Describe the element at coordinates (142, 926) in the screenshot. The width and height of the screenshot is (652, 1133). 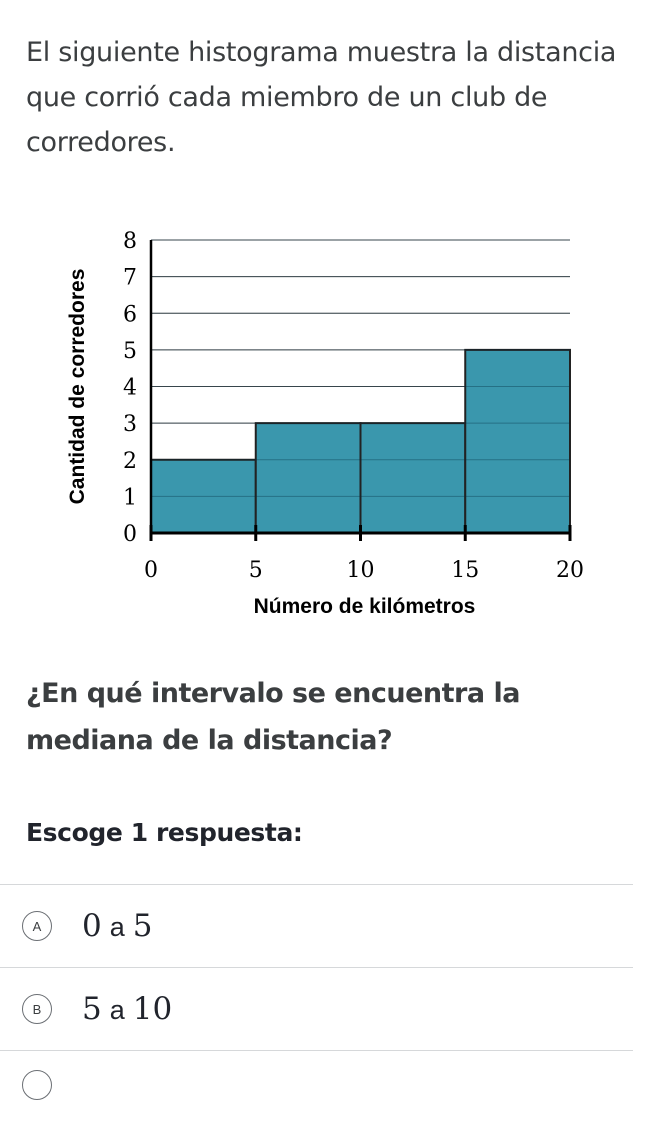
I see `choice-to: 5` at that location.